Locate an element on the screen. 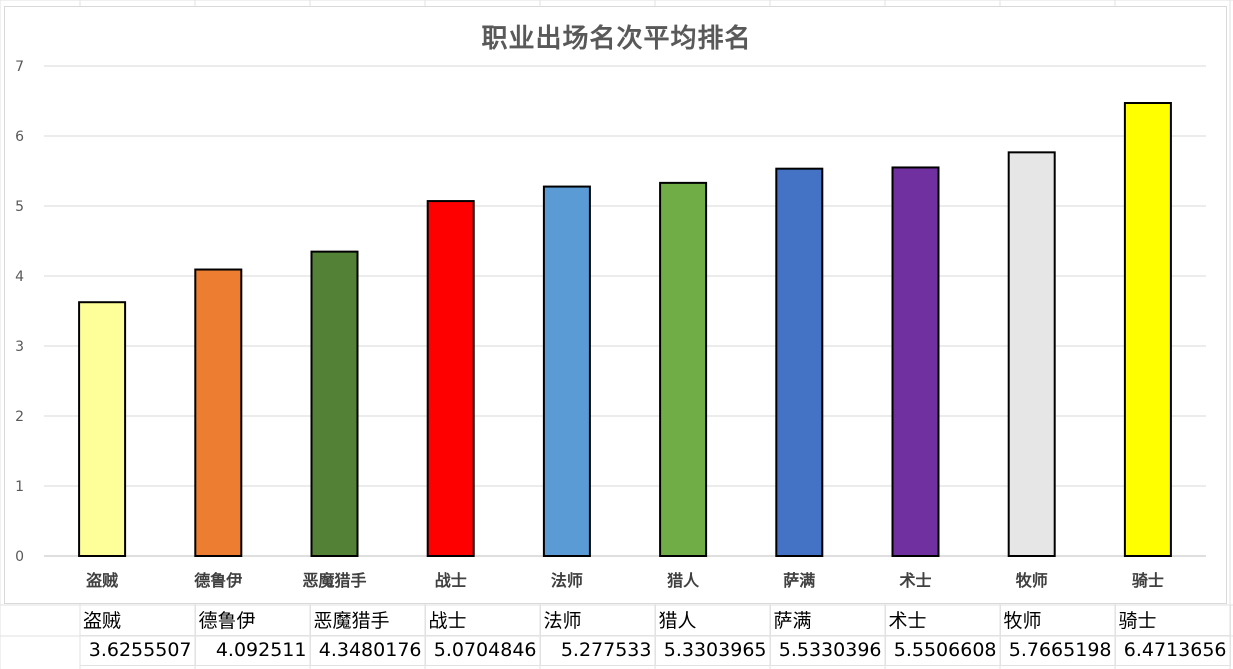  table-cell-value: 5.5330396 is located at coordinates (828, 650).